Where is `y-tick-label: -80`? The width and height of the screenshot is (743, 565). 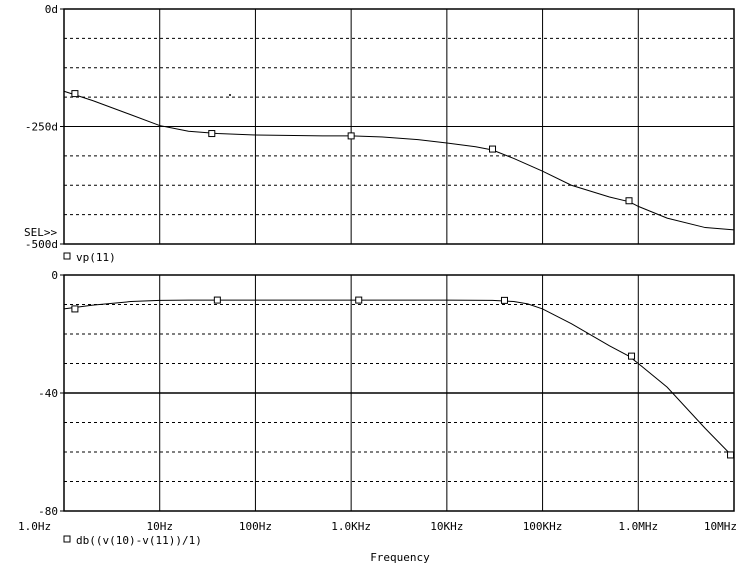 y-tick-label: -80 is located at coordinates (48, 511).